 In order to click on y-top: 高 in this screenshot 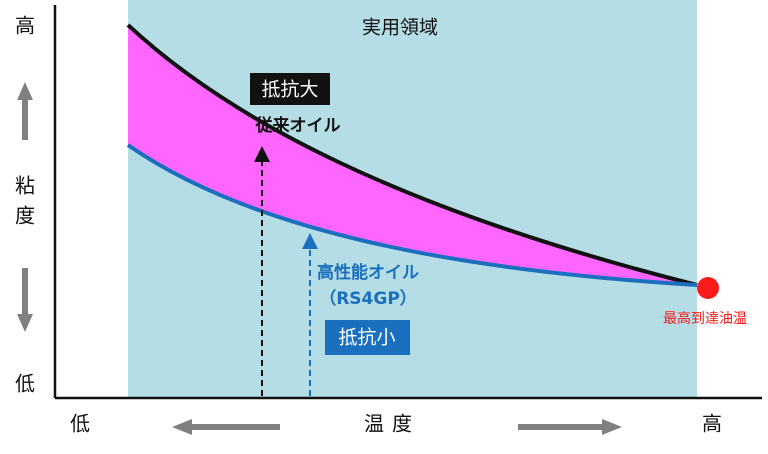, I will do `click(25, 26)`.